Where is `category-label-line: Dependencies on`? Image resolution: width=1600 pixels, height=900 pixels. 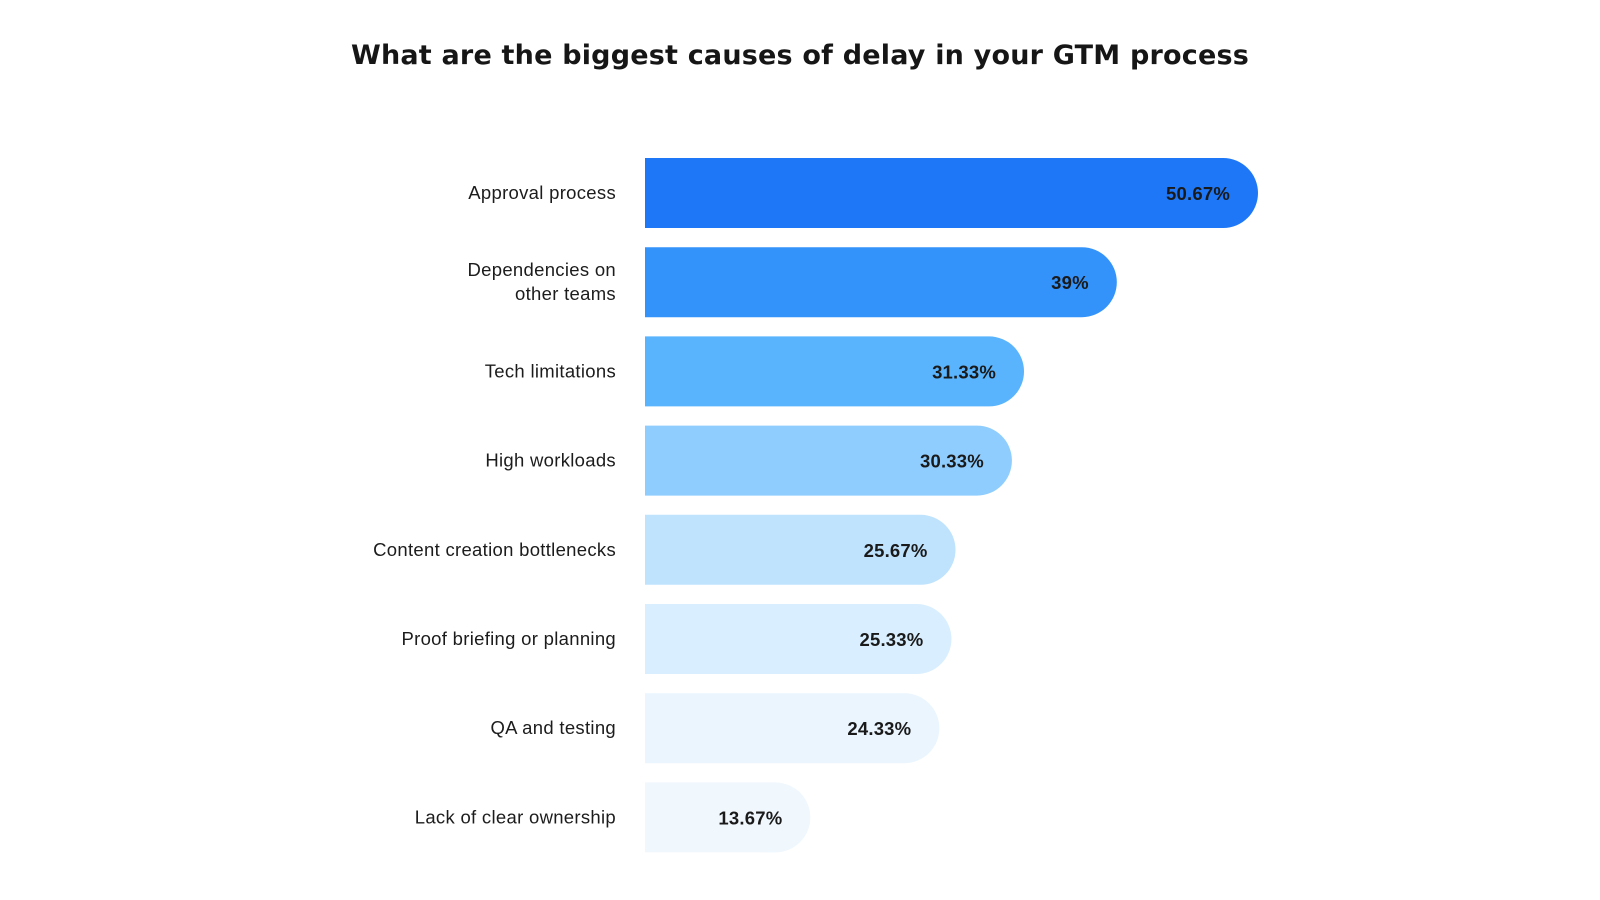
category-label-line: Dependencies on is located at coordinates (542, 269).